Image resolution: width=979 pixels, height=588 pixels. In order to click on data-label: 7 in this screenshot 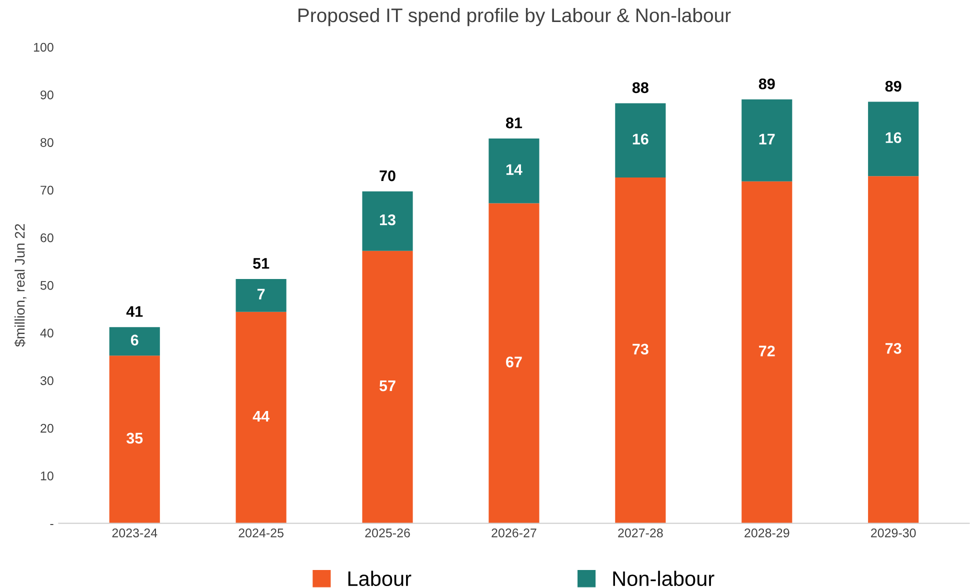, I will do `click(261, 294)`.